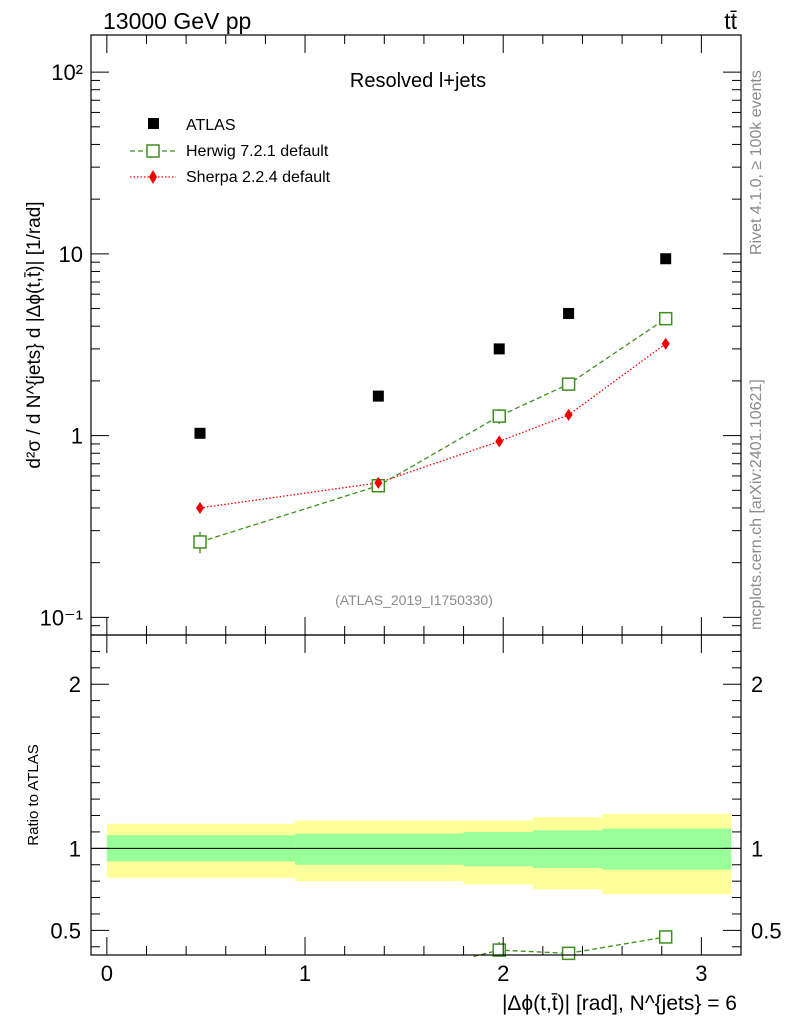 The image size is (786, 1024). I want to click on herwig-line, so click(433, 430).